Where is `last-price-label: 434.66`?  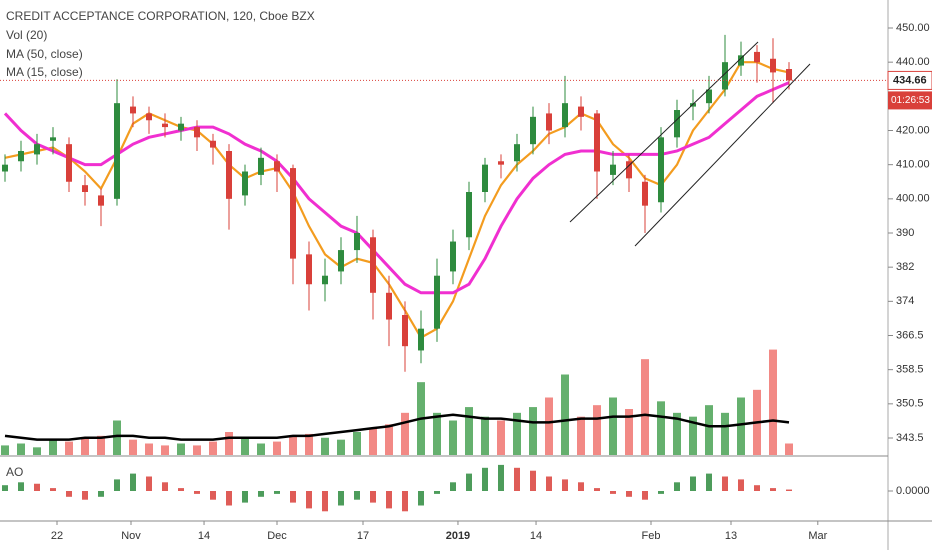 last-price-label: 434.66 is located at coordinates (910, 80).